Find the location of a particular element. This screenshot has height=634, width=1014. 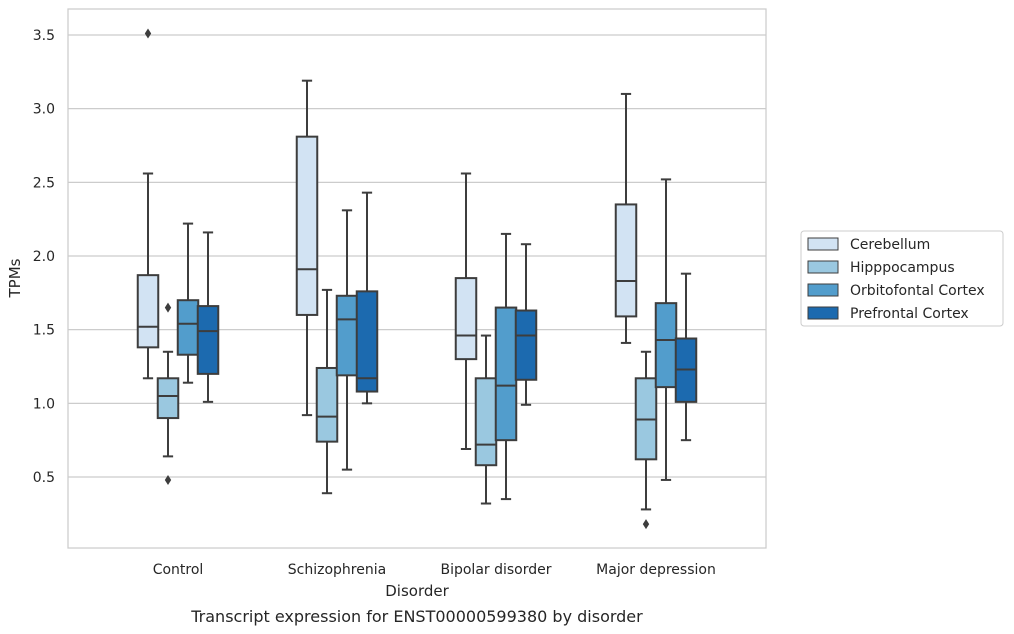

y-tick-label: 3.0 is located at coordinates (44, 110).